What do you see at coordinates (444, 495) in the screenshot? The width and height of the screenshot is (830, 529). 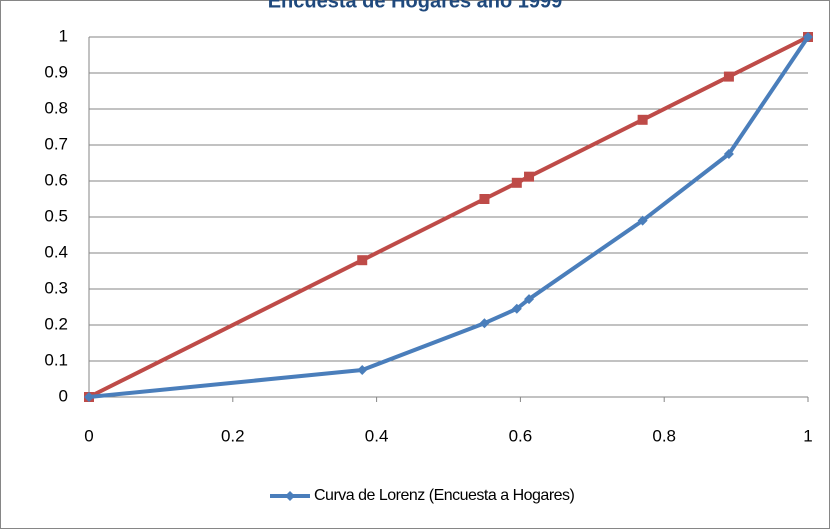 I see `legend-label: Curva de Lorenz (Encuesta a Hogares)` at bounding box center [444, 495].